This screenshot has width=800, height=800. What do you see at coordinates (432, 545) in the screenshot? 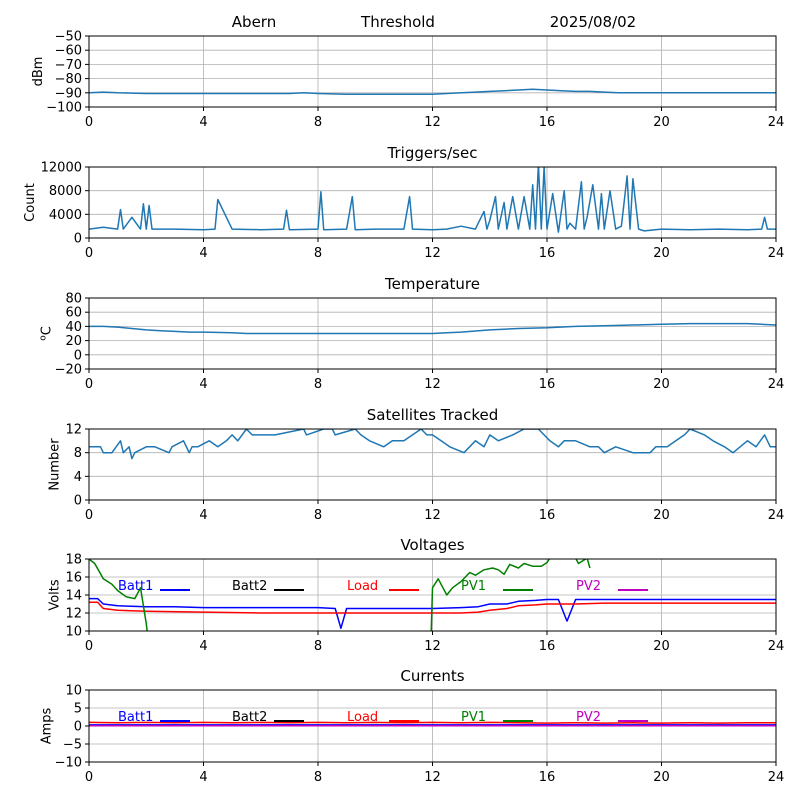
I see `chart-title: Voltages` at bounding box center [432, 545].